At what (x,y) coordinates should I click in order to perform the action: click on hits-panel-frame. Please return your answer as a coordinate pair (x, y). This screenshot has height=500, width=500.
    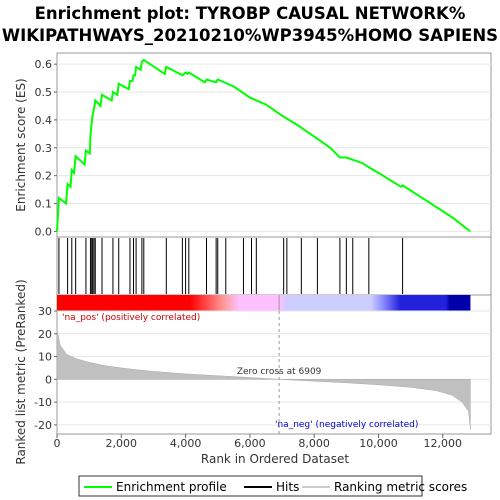
    Looking at the image, I should click on (274, 266).